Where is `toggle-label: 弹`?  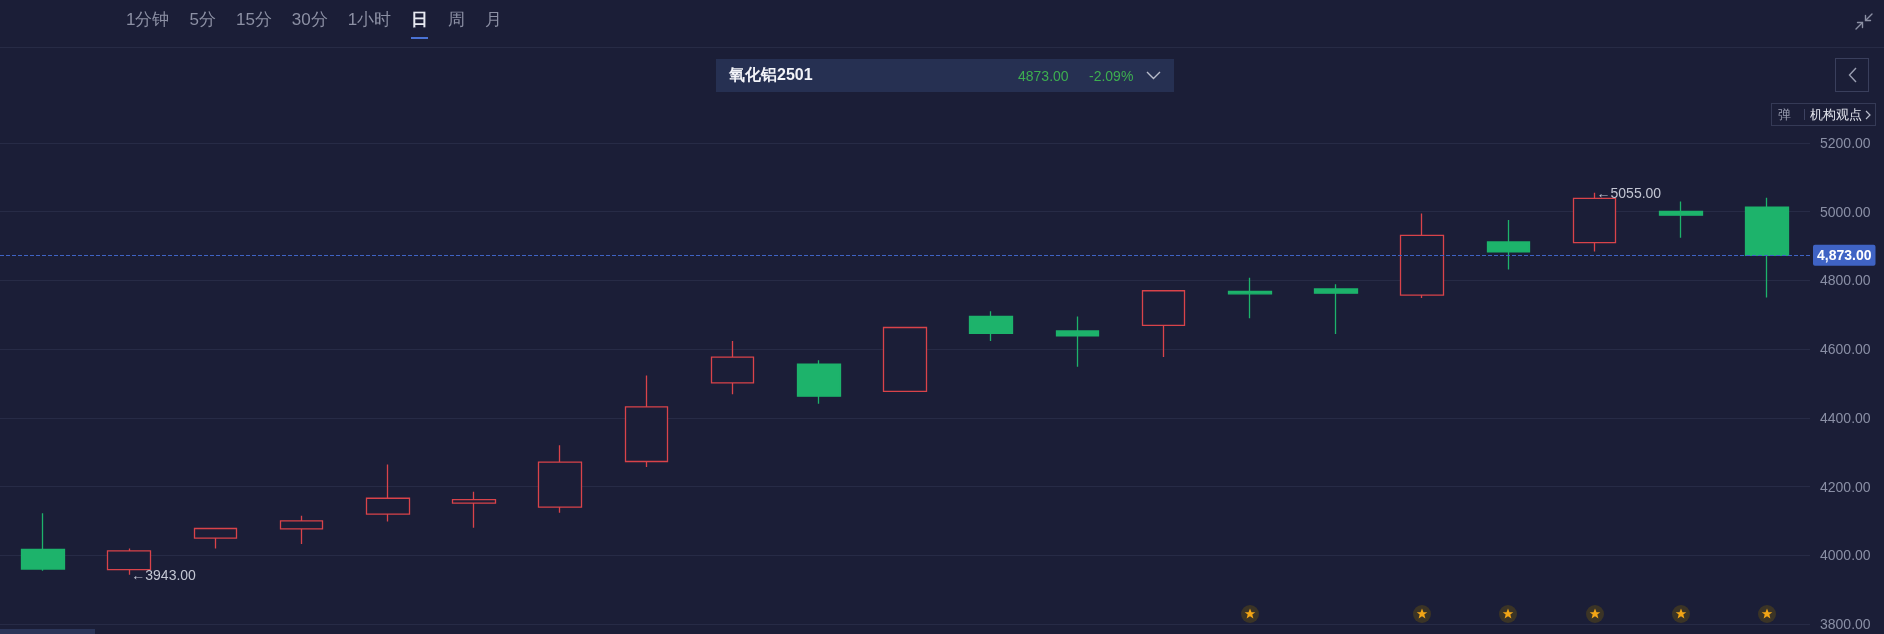 toggle-label: 弹 is located at coordinates (1784, 114).